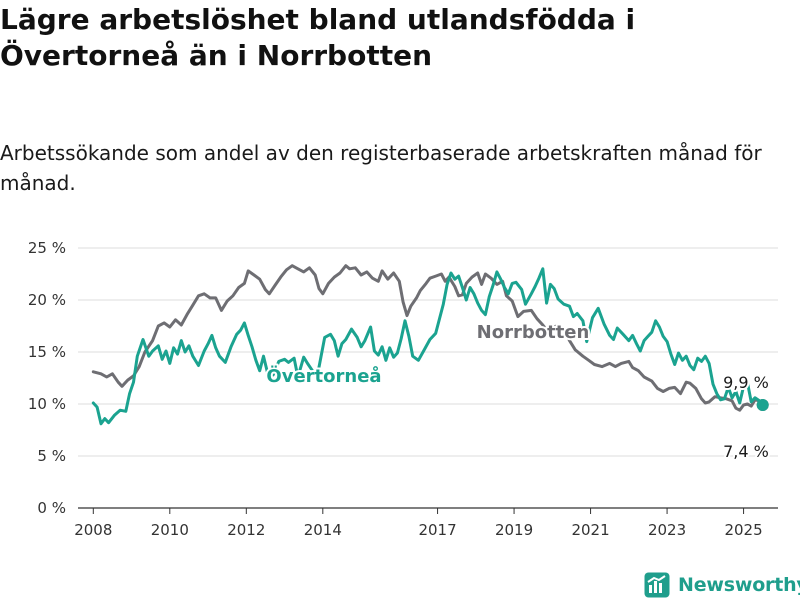  I want to click on y-axis: 0 % 5 % 10 % 15 % 20 % 25 %, so click(47, 378).